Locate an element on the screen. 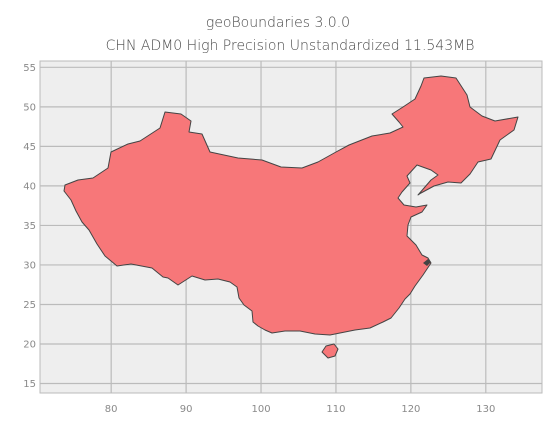  x-axis-ticks: 80 90 100 110 120 130 is located at coordinates (300, 409).